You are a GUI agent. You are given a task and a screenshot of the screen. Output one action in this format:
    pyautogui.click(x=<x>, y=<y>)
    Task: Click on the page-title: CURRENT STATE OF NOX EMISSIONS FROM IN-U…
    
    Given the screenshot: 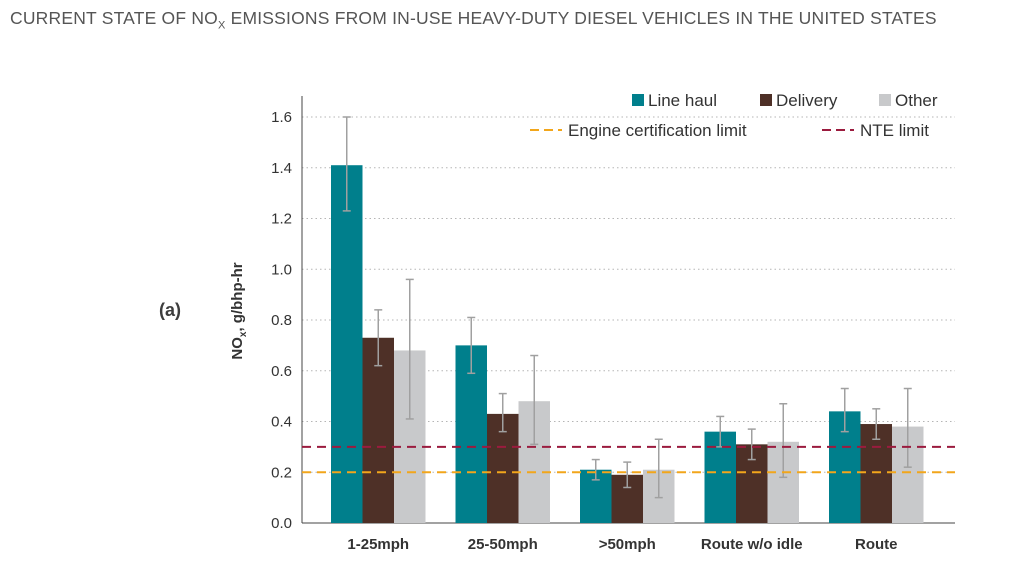 What is the action you would take?
    pyautogui.click(x=473, y=20)
    